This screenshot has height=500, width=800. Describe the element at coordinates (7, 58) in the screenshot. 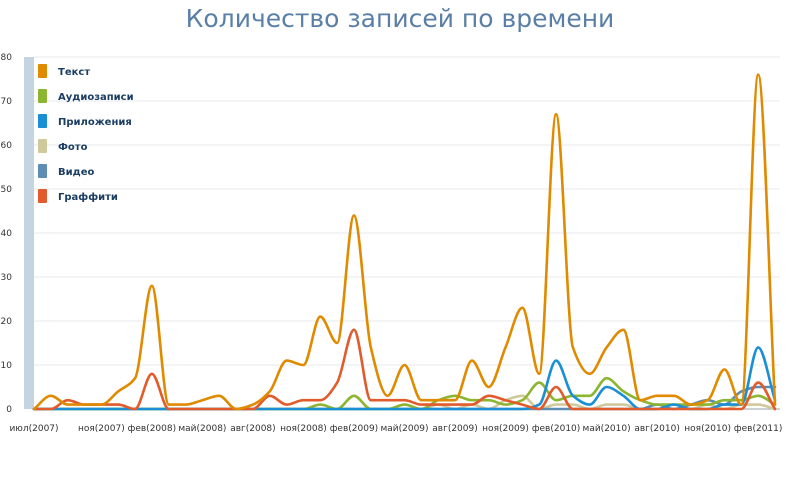

I see `y-tick-label: 80` at that location.